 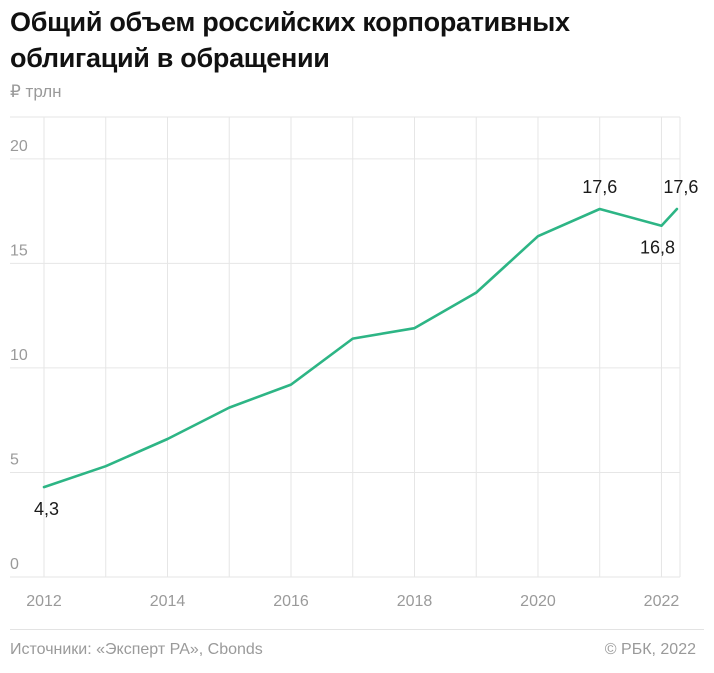 What do you see at coordinates (538, 601) in the screenshot?
I see `x-tick-label: 2020` at bounding box center [538, 601].